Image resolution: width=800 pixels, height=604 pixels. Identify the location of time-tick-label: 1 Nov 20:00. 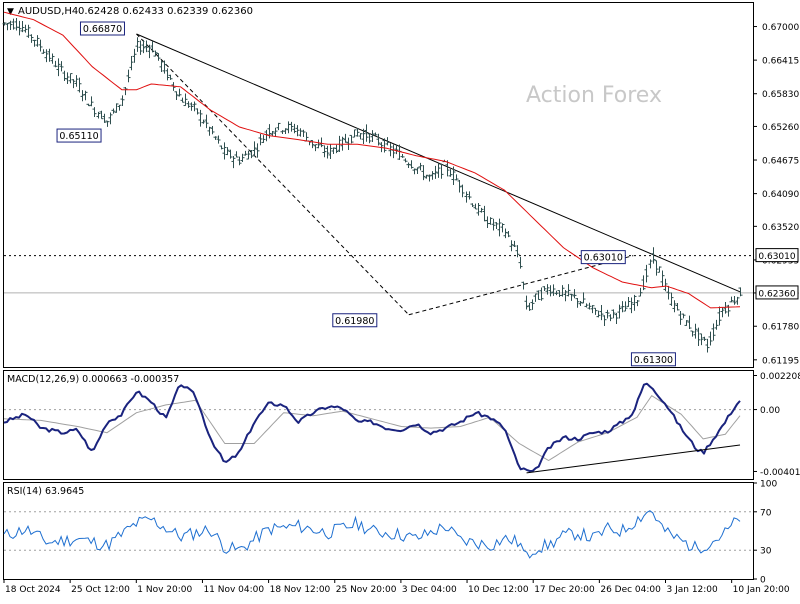
(164, 590).